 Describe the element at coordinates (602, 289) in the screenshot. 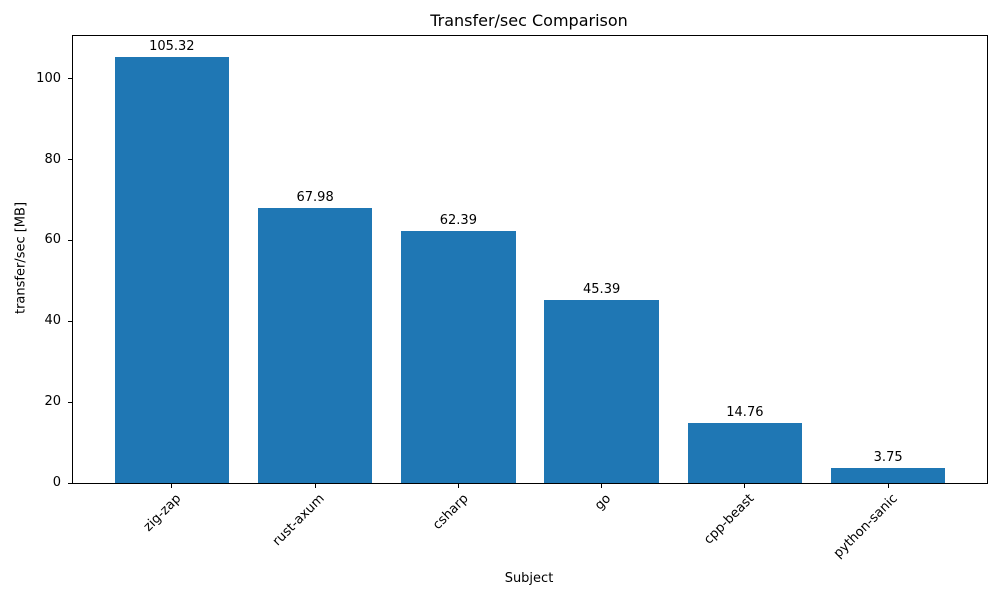

I see `bar-value-label-go: 45.39` at that location.